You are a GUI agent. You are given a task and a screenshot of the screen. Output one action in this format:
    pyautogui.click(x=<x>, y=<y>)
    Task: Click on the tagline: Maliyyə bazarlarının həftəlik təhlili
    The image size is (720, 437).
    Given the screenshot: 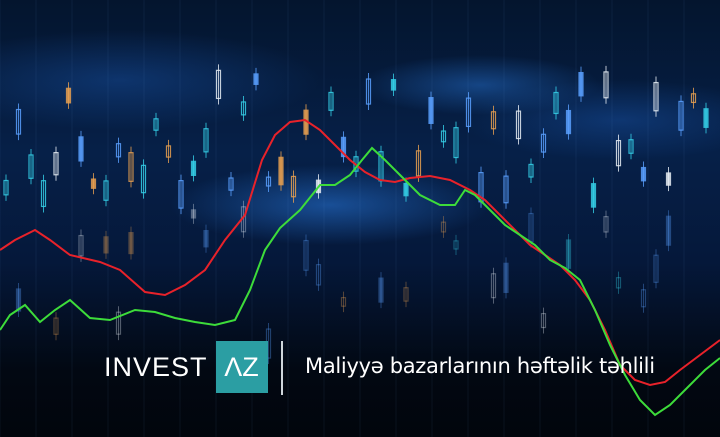 What is the action you would take?
    pyautogui.click(x=480, y=366)
    